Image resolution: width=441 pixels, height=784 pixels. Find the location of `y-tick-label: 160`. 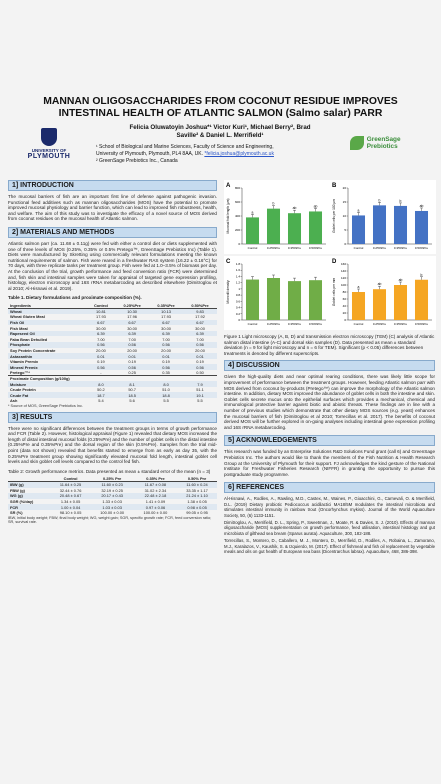

y-tick-label: 160 is located at coordinates (343, 264).